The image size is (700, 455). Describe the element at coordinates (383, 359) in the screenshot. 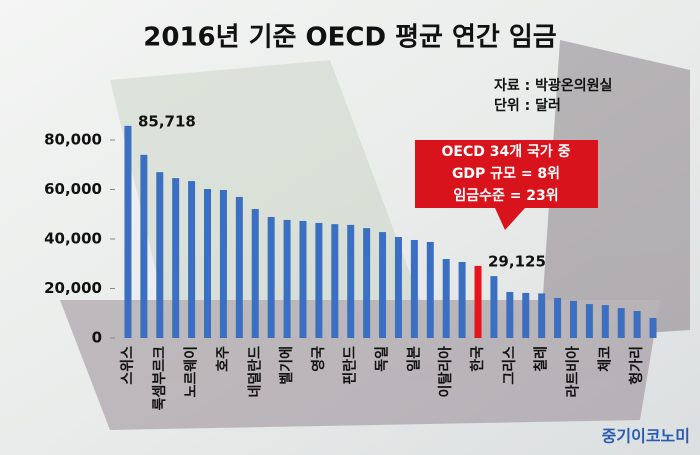

I see `x-tick-label: 독일` at that location.